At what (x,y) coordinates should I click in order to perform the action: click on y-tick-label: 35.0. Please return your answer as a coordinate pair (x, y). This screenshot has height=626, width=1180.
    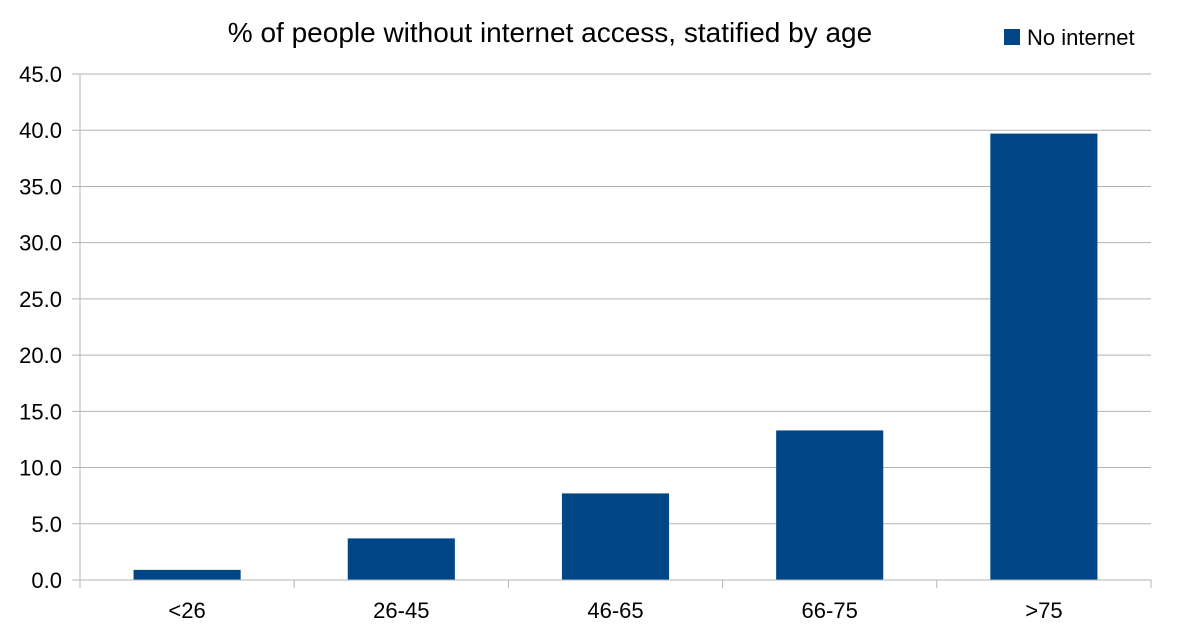
    Looking at the image, I should click on (40, 186).